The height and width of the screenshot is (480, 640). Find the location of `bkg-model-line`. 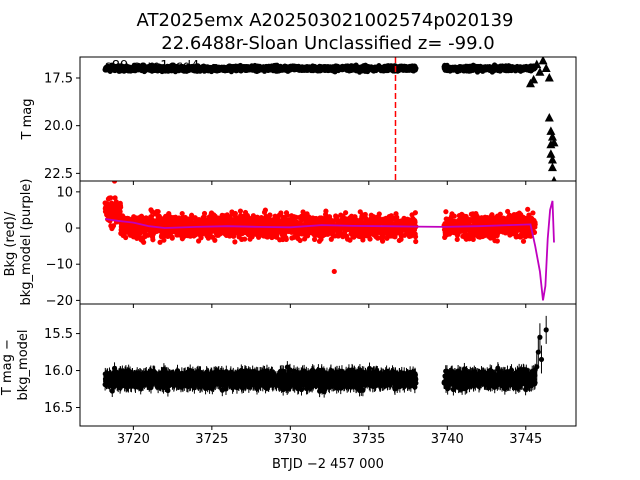

bkg-model-line is located at coordinates (329, 250).